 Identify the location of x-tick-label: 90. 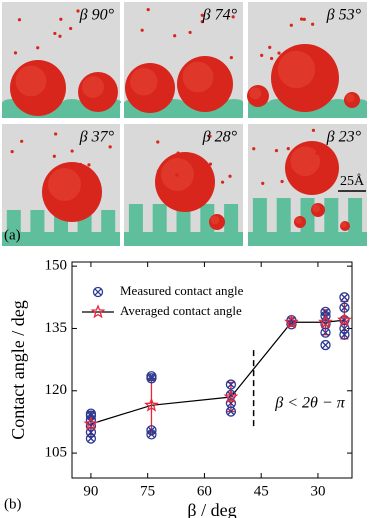
(90, 491).